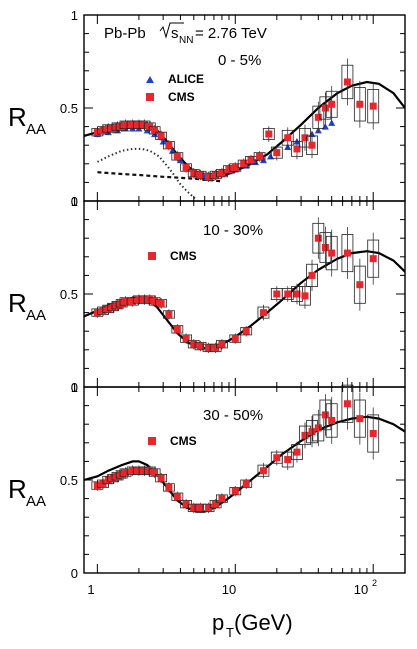 The height and width of the screenshot is (649, 417). What do you see at coordinates (230, 632) in the screenshot?
I see `x-axis-title-sub: T` at bounding box center [230, 632].